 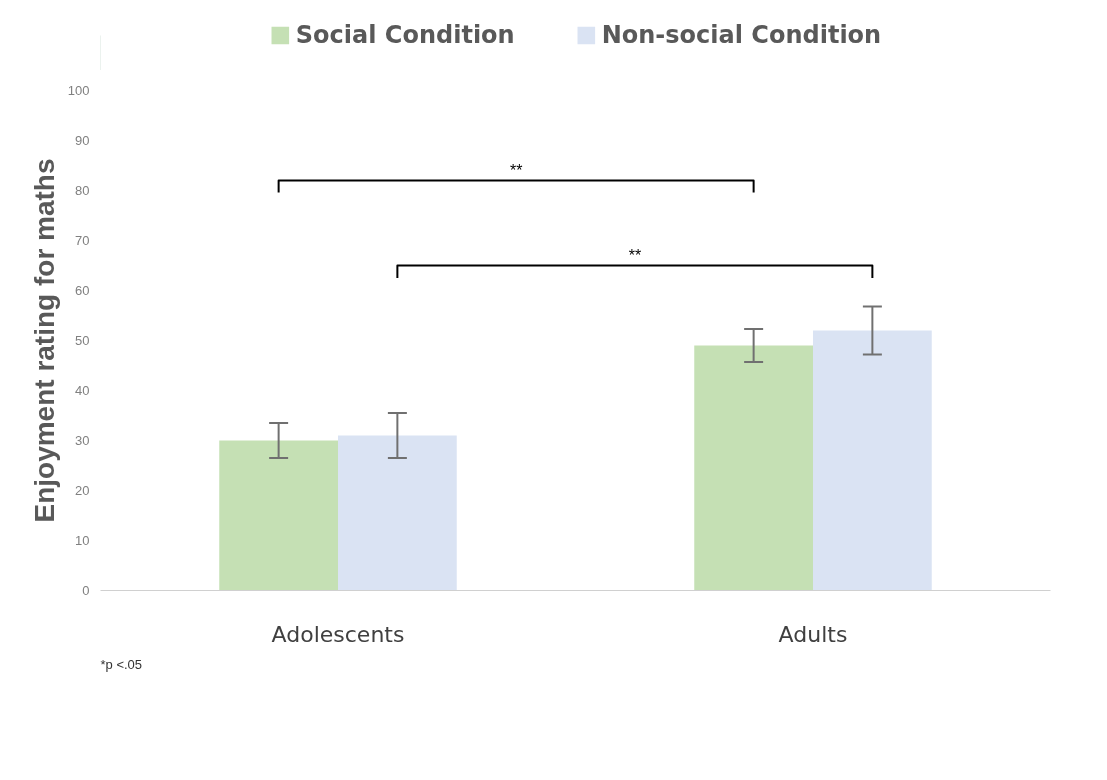 I want to click on y-tick-label: 40, so click(x=82, y=390).